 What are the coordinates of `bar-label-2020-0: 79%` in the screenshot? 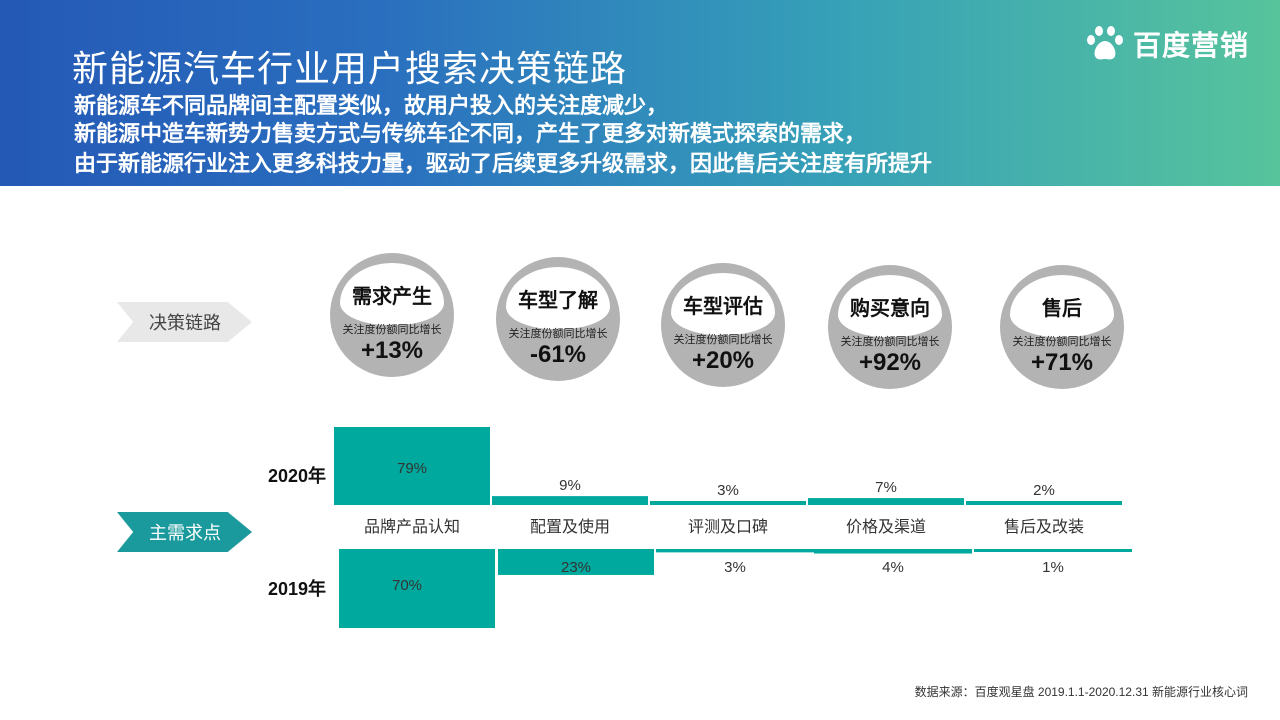 It's located at (412, 468).